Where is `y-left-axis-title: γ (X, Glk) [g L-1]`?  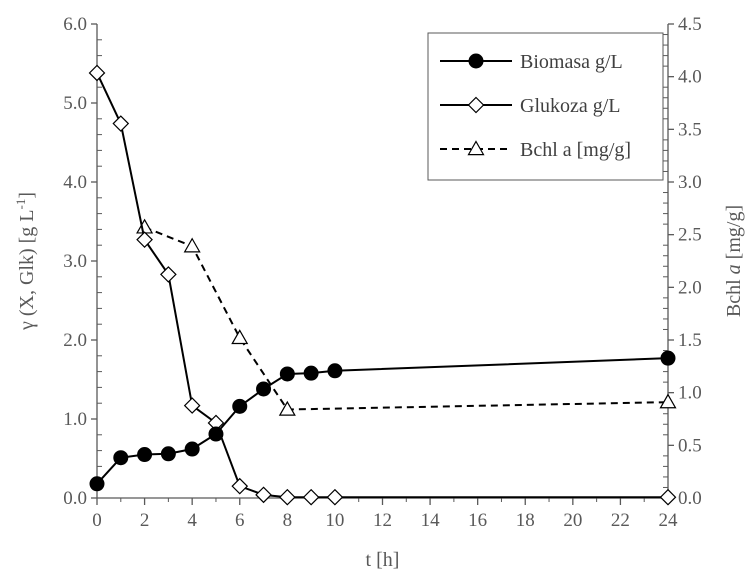 y-left-axis-title: γ (X, Glk) [g L-1] is located at coordinates (25, 261).